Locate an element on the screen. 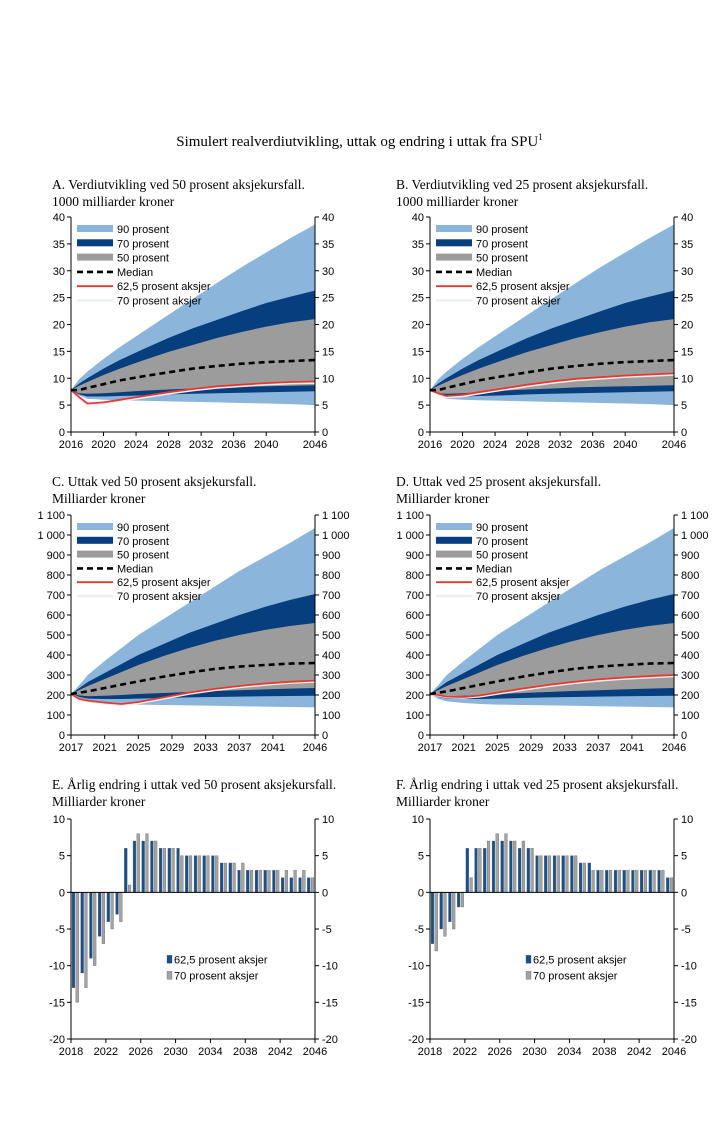  y-tick-label-left: 600 is located at coordinates (56, 616).